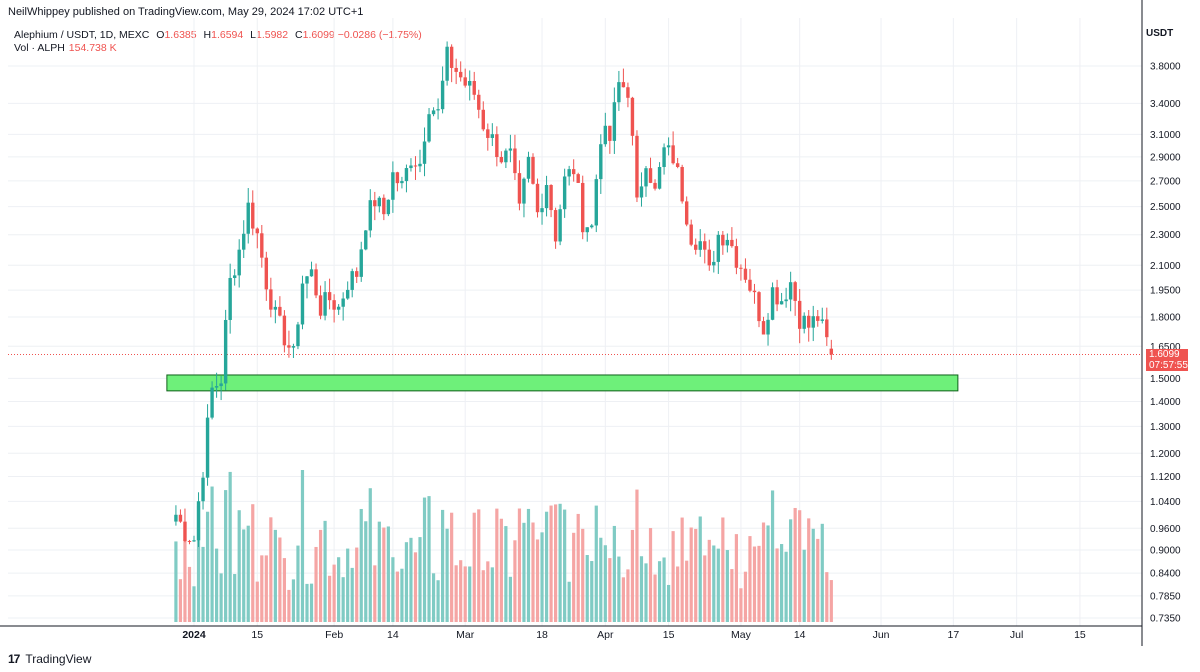 The height and width of the screenshot is (672, 1200). Describe the element at coordinates (39, 48) in the screenshot. I see `volume-label: Vol · ALPH` at that location.